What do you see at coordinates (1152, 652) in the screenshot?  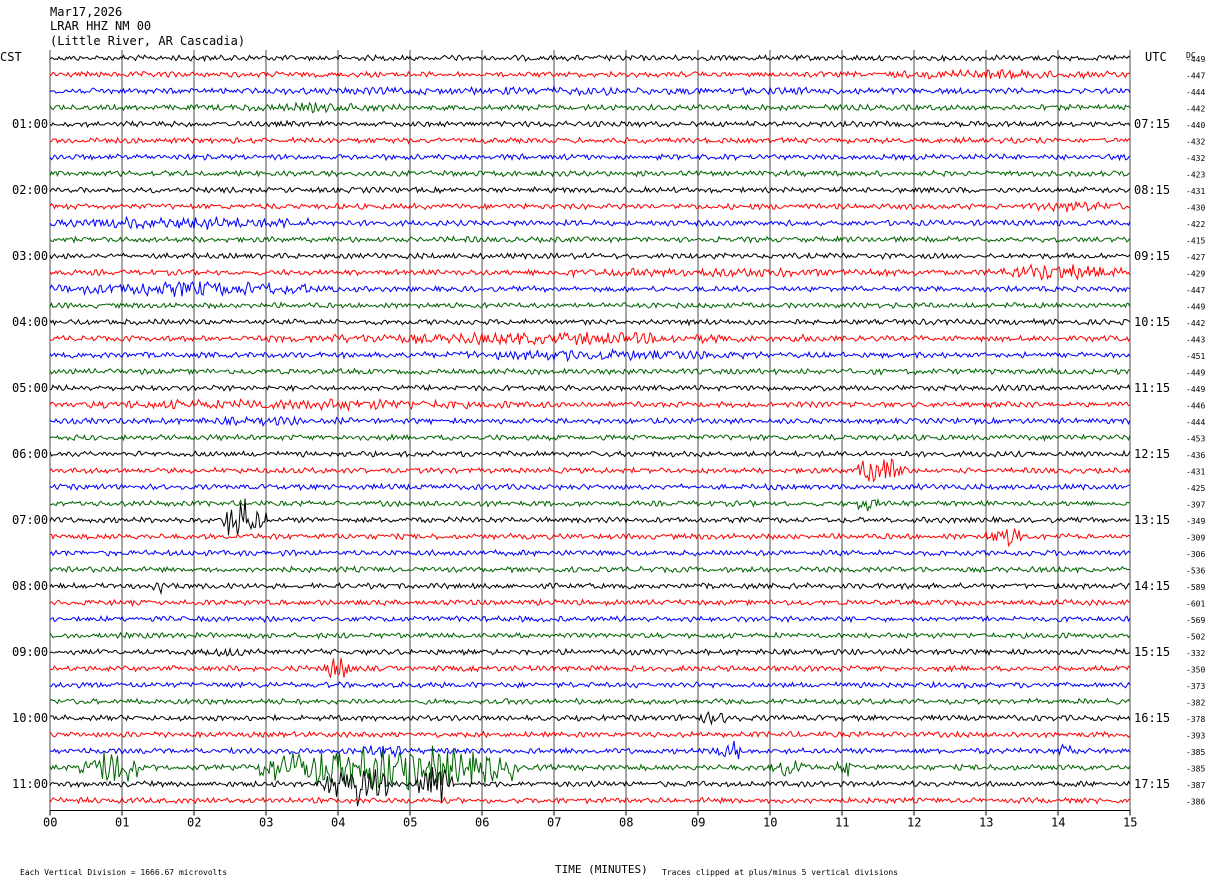 I see `right-hour-label: 15:15` at bounding box center [1152, 652].